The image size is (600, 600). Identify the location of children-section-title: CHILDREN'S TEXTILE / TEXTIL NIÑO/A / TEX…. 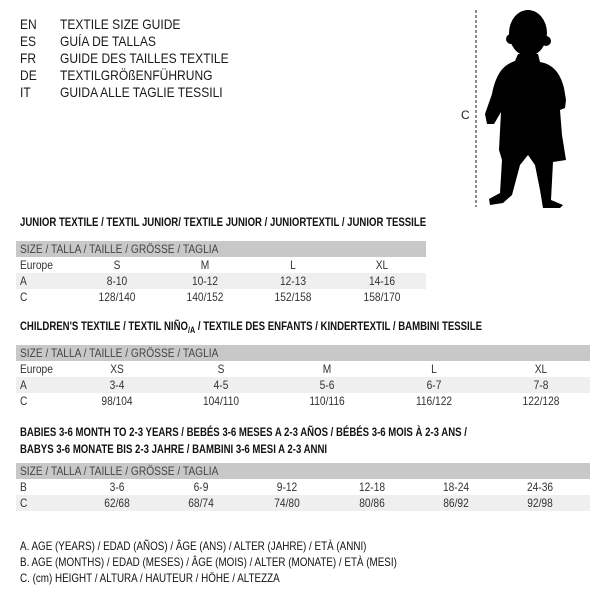
(251, 328).